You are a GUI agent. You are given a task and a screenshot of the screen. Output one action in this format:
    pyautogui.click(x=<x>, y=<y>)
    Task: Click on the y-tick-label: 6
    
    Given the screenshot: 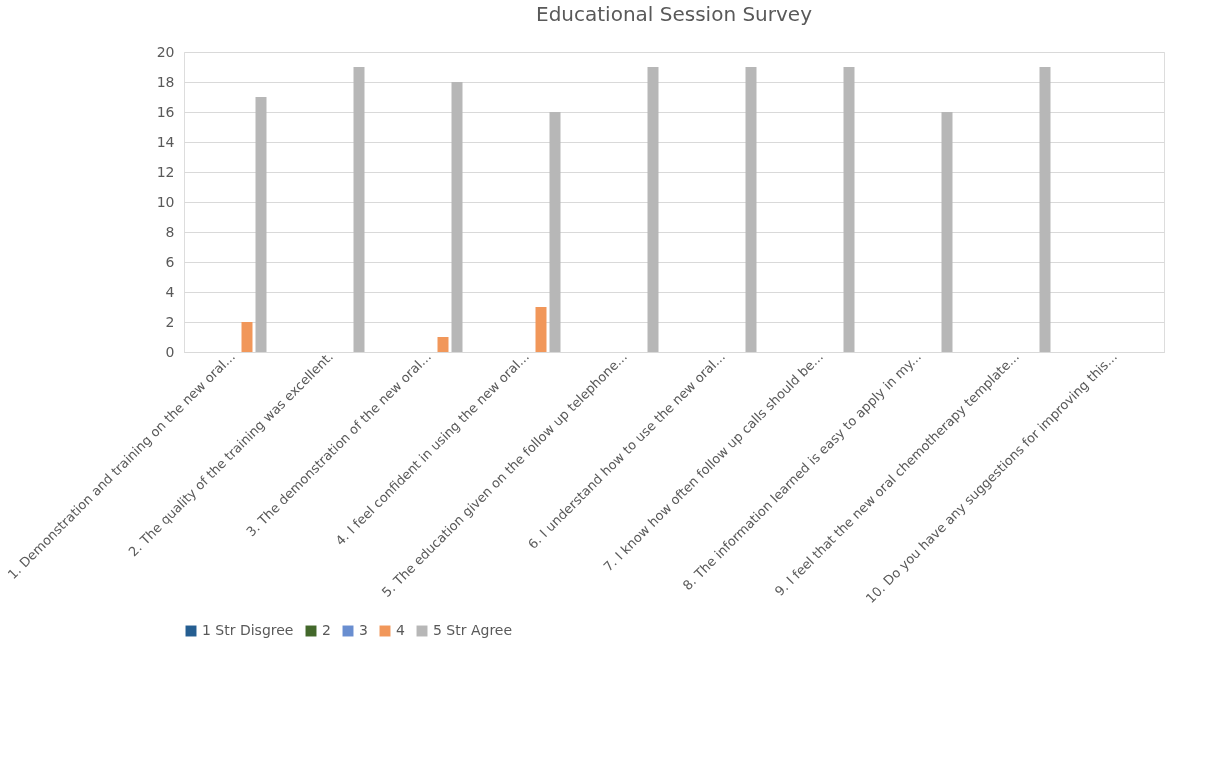 What is the action you would take?
    pyautogui.click(x=170, y=261)
    